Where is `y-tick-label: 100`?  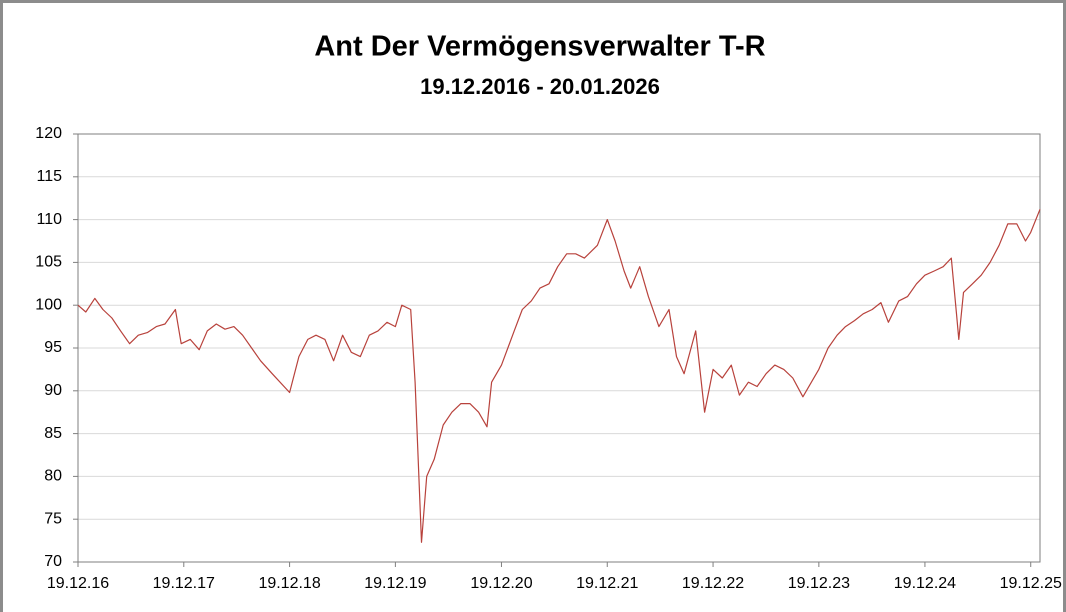
y-tick-label: 100 is located at coordinates (48, 304).